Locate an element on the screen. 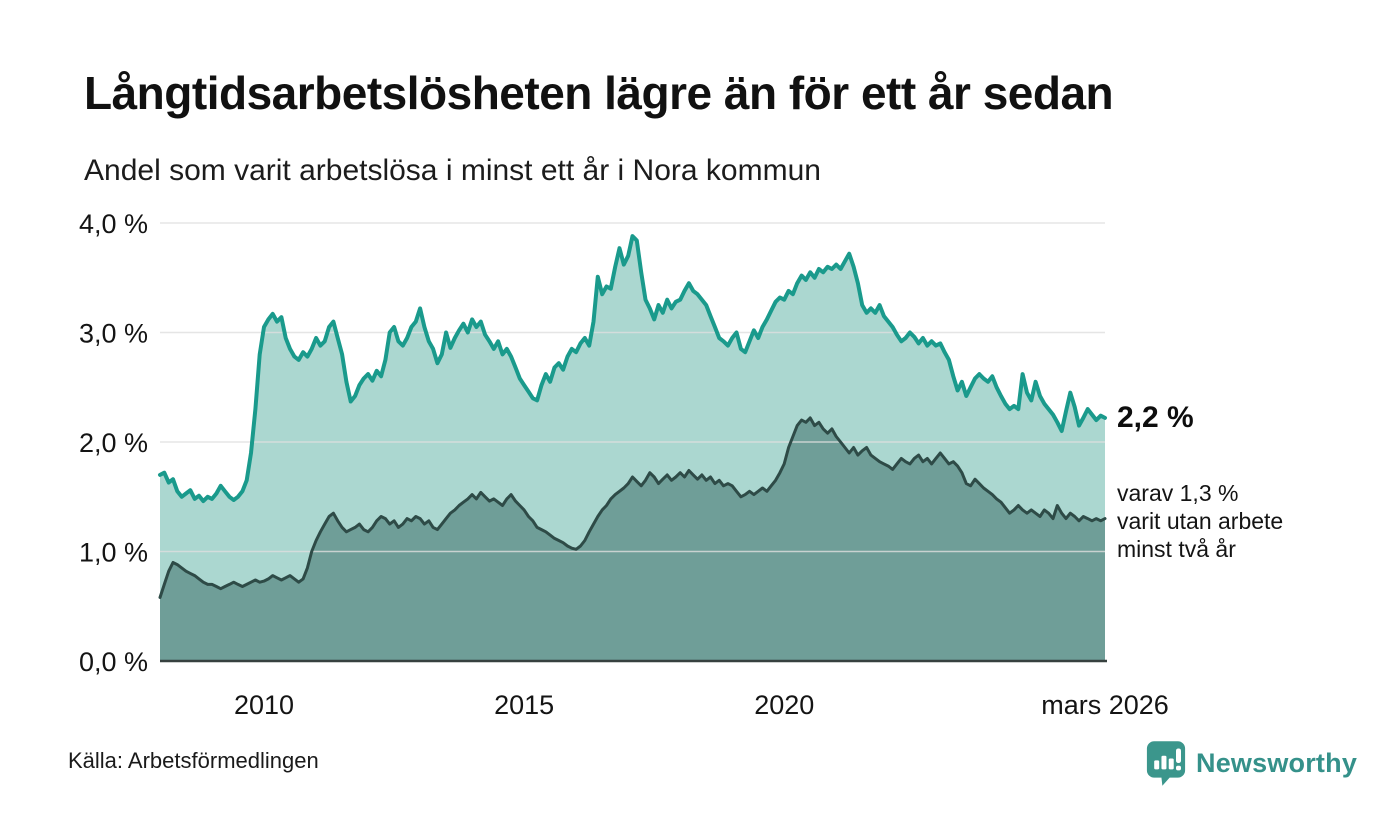 The height and width of the screenshot is (840, 1400). logo-exclamation-bar is located at coordinates (1178, 756).